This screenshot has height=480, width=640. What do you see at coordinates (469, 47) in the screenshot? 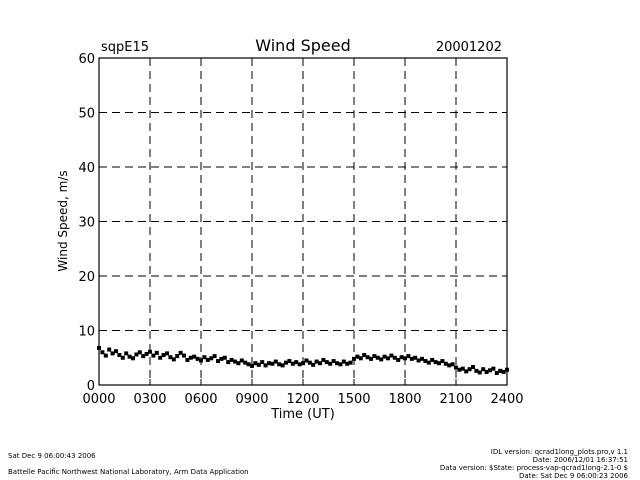
I see `chart-date-label: 20001202` at bounding box center [469, 47].